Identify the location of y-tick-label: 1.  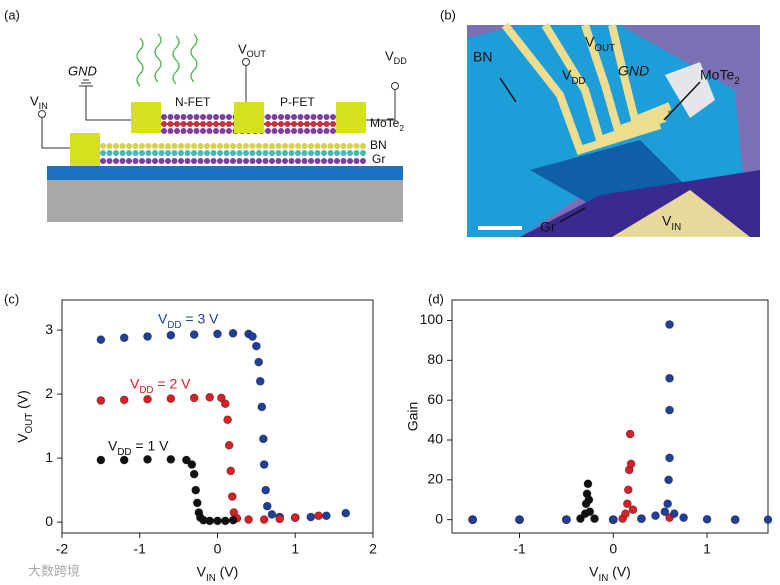
(49, 457).